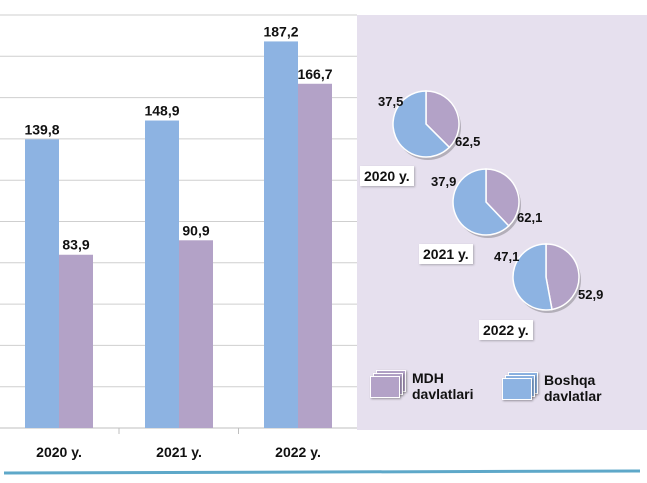 Image resolution: width=647 pixels, height=483 pixels. I want to click on bottom-divider, so click(322, 472).